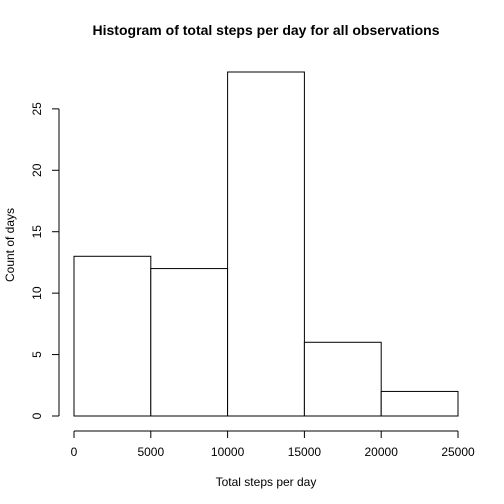  I want to click on x-tick-label: 20000, so click(382, 452).